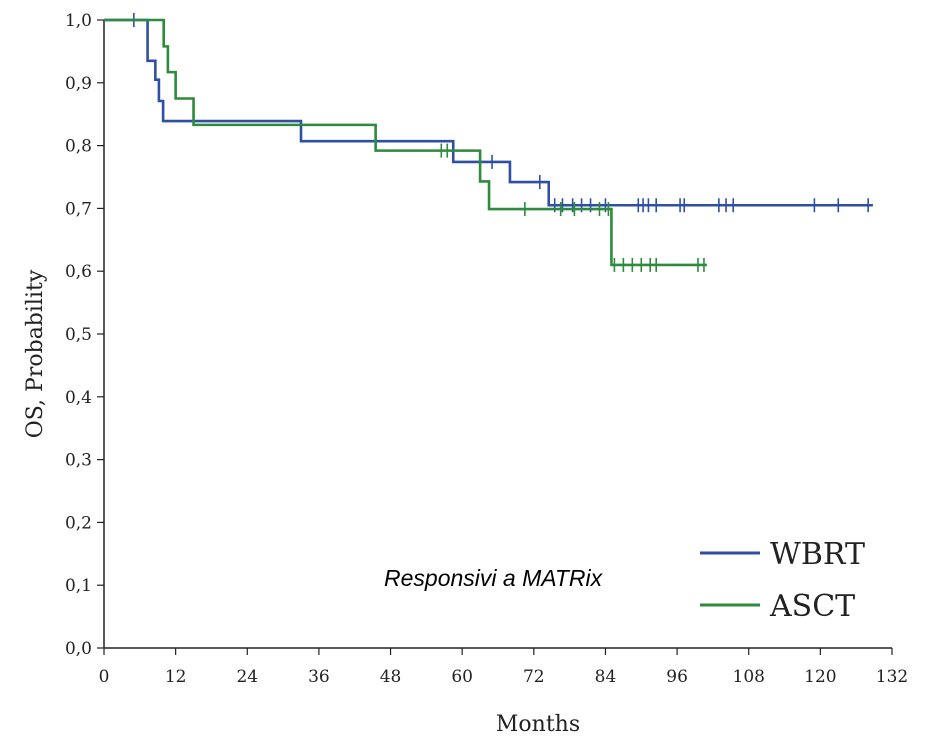  What do you see at coordinates (78, 398) in the screenshot?
I see `y-tick-label: 0,4` at bounding box center [78, 398].